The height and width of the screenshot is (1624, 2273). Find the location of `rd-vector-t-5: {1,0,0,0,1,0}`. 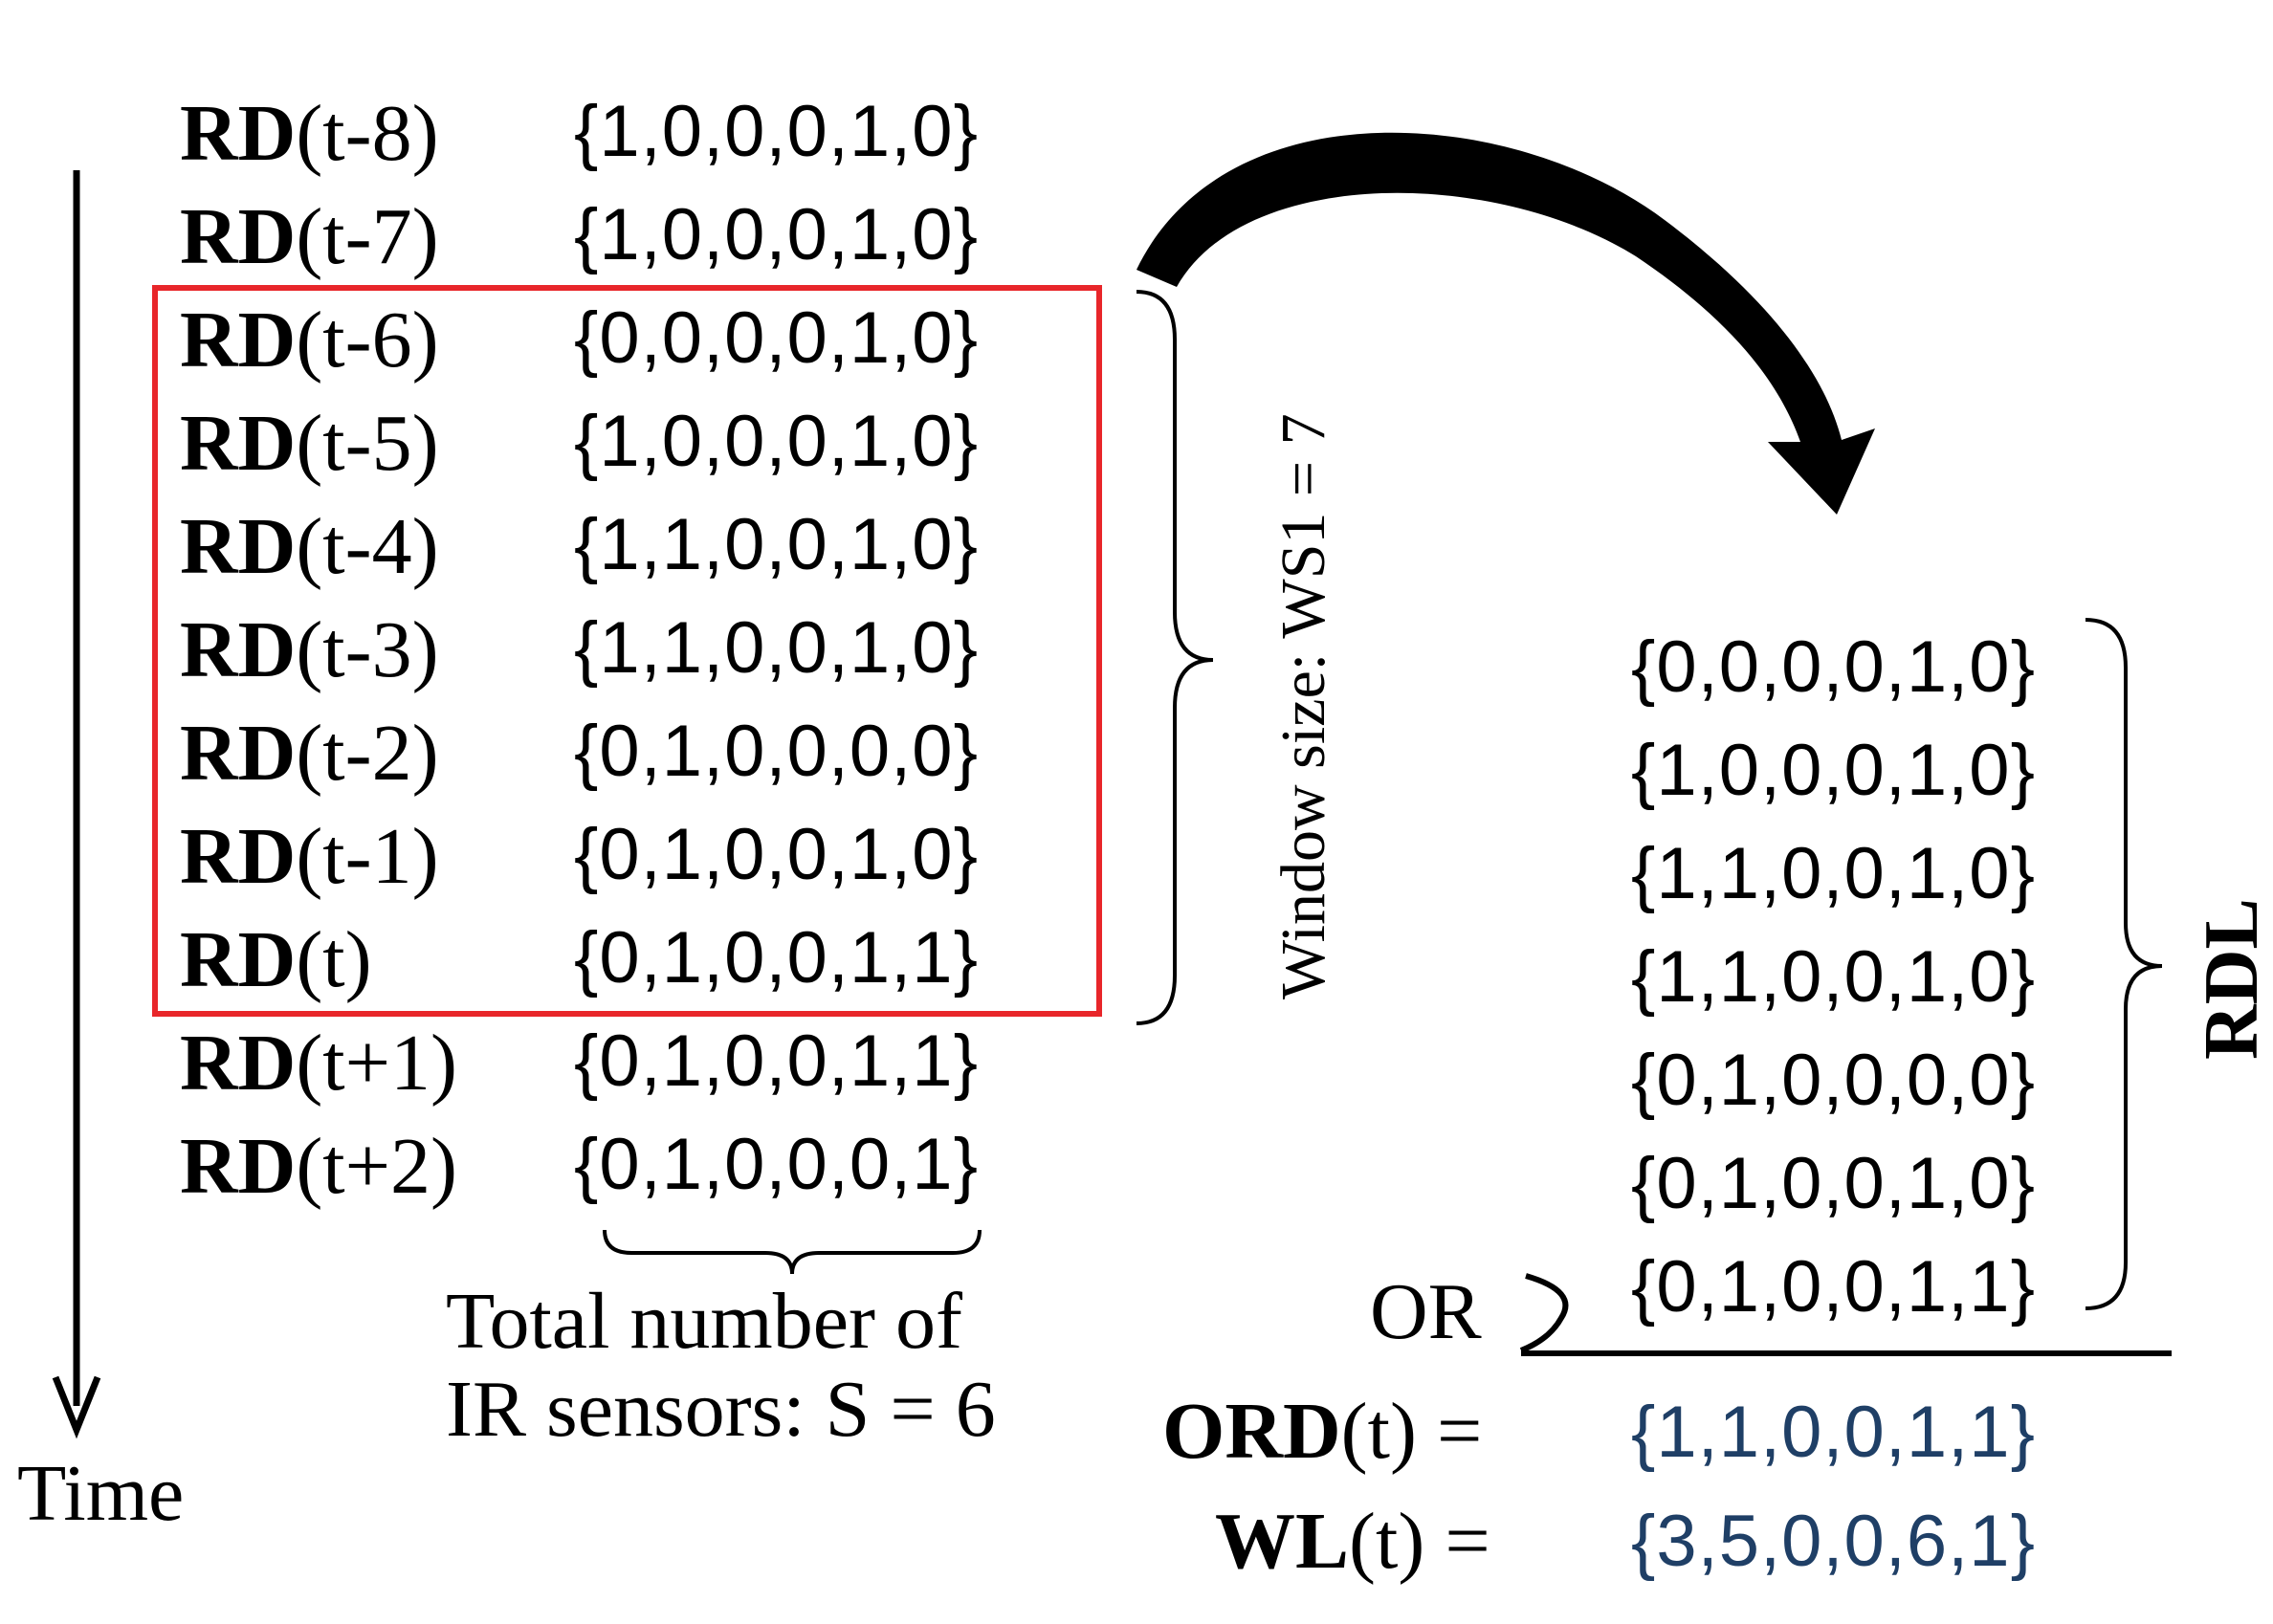

rd-vector-t-5: {1,0,0,0,1,0} is located at coordinates (776, 442).